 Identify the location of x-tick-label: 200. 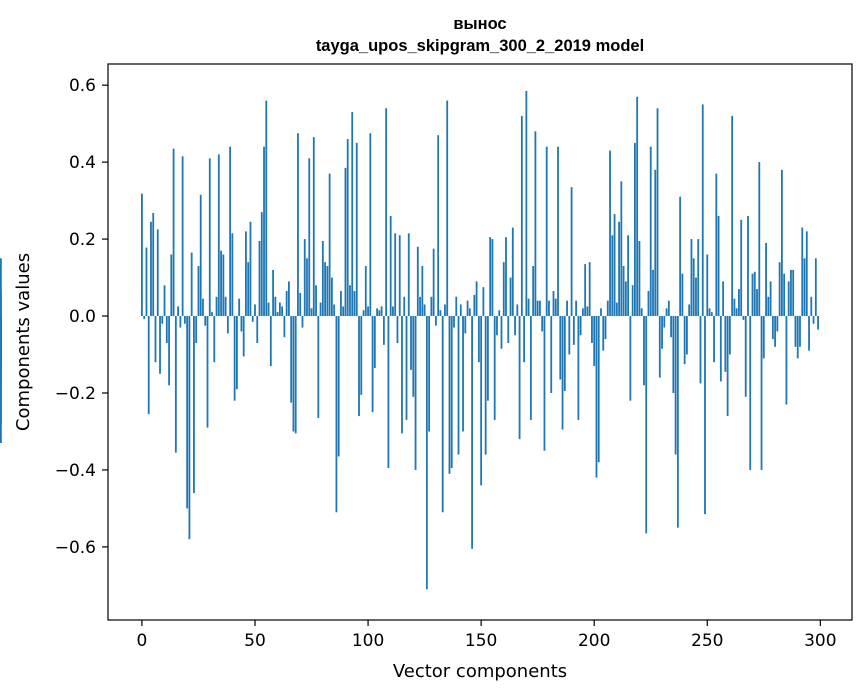
(594, 641).